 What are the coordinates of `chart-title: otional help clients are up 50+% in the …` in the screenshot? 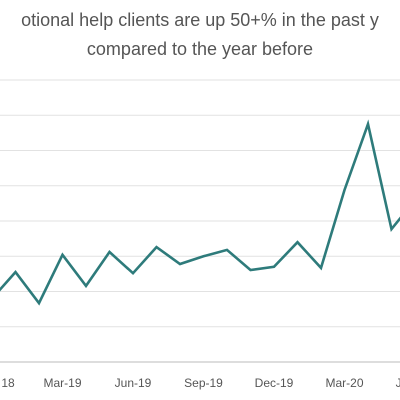 It's located at (200, 20).